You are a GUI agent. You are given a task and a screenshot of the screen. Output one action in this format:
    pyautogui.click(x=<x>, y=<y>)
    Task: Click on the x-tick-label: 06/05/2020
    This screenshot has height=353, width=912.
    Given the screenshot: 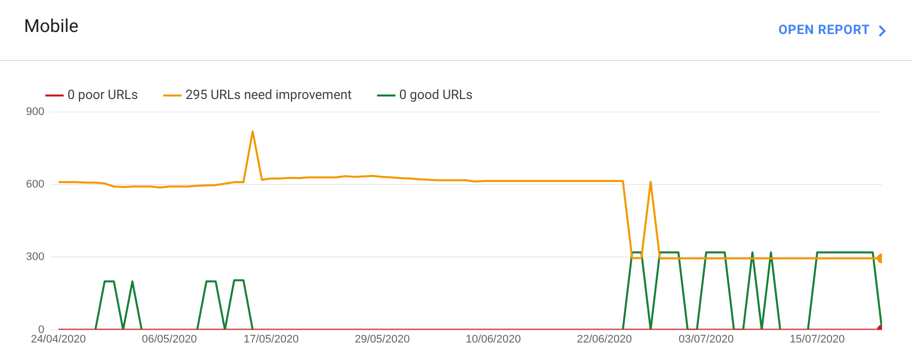 What is the action you would take?
    pyautogui.click(x=169, y=339)
    